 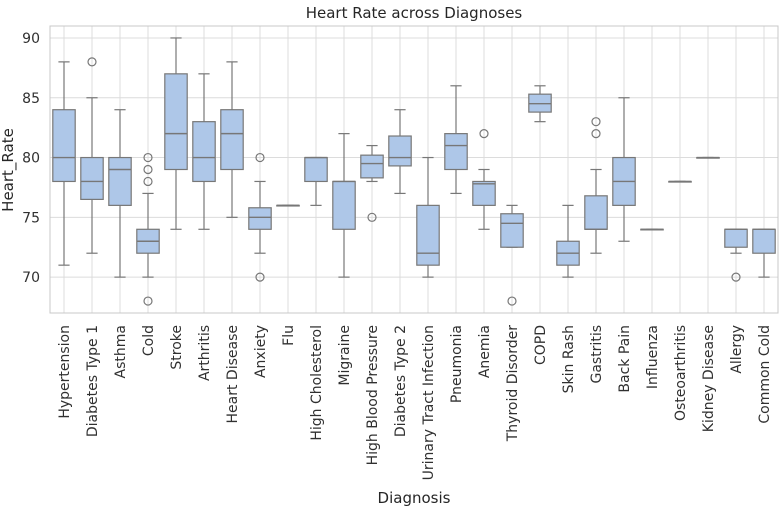 I want to click on box-back-pain, so click(x=624, y=169).